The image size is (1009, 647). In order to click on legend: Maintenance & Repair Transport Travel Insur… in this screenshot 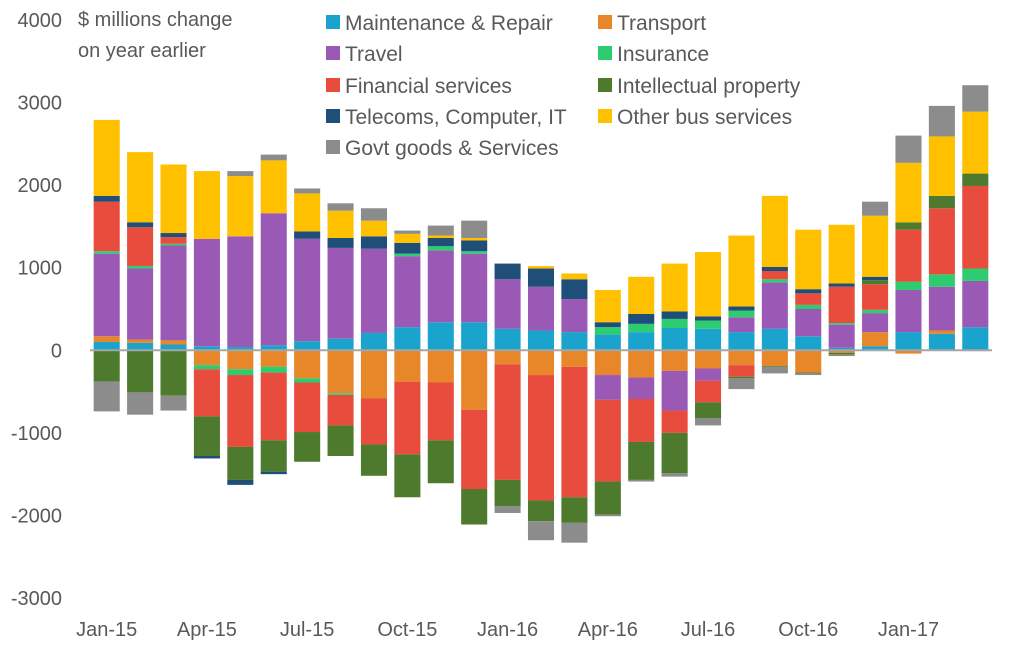, I will do `click(563, 86)`.